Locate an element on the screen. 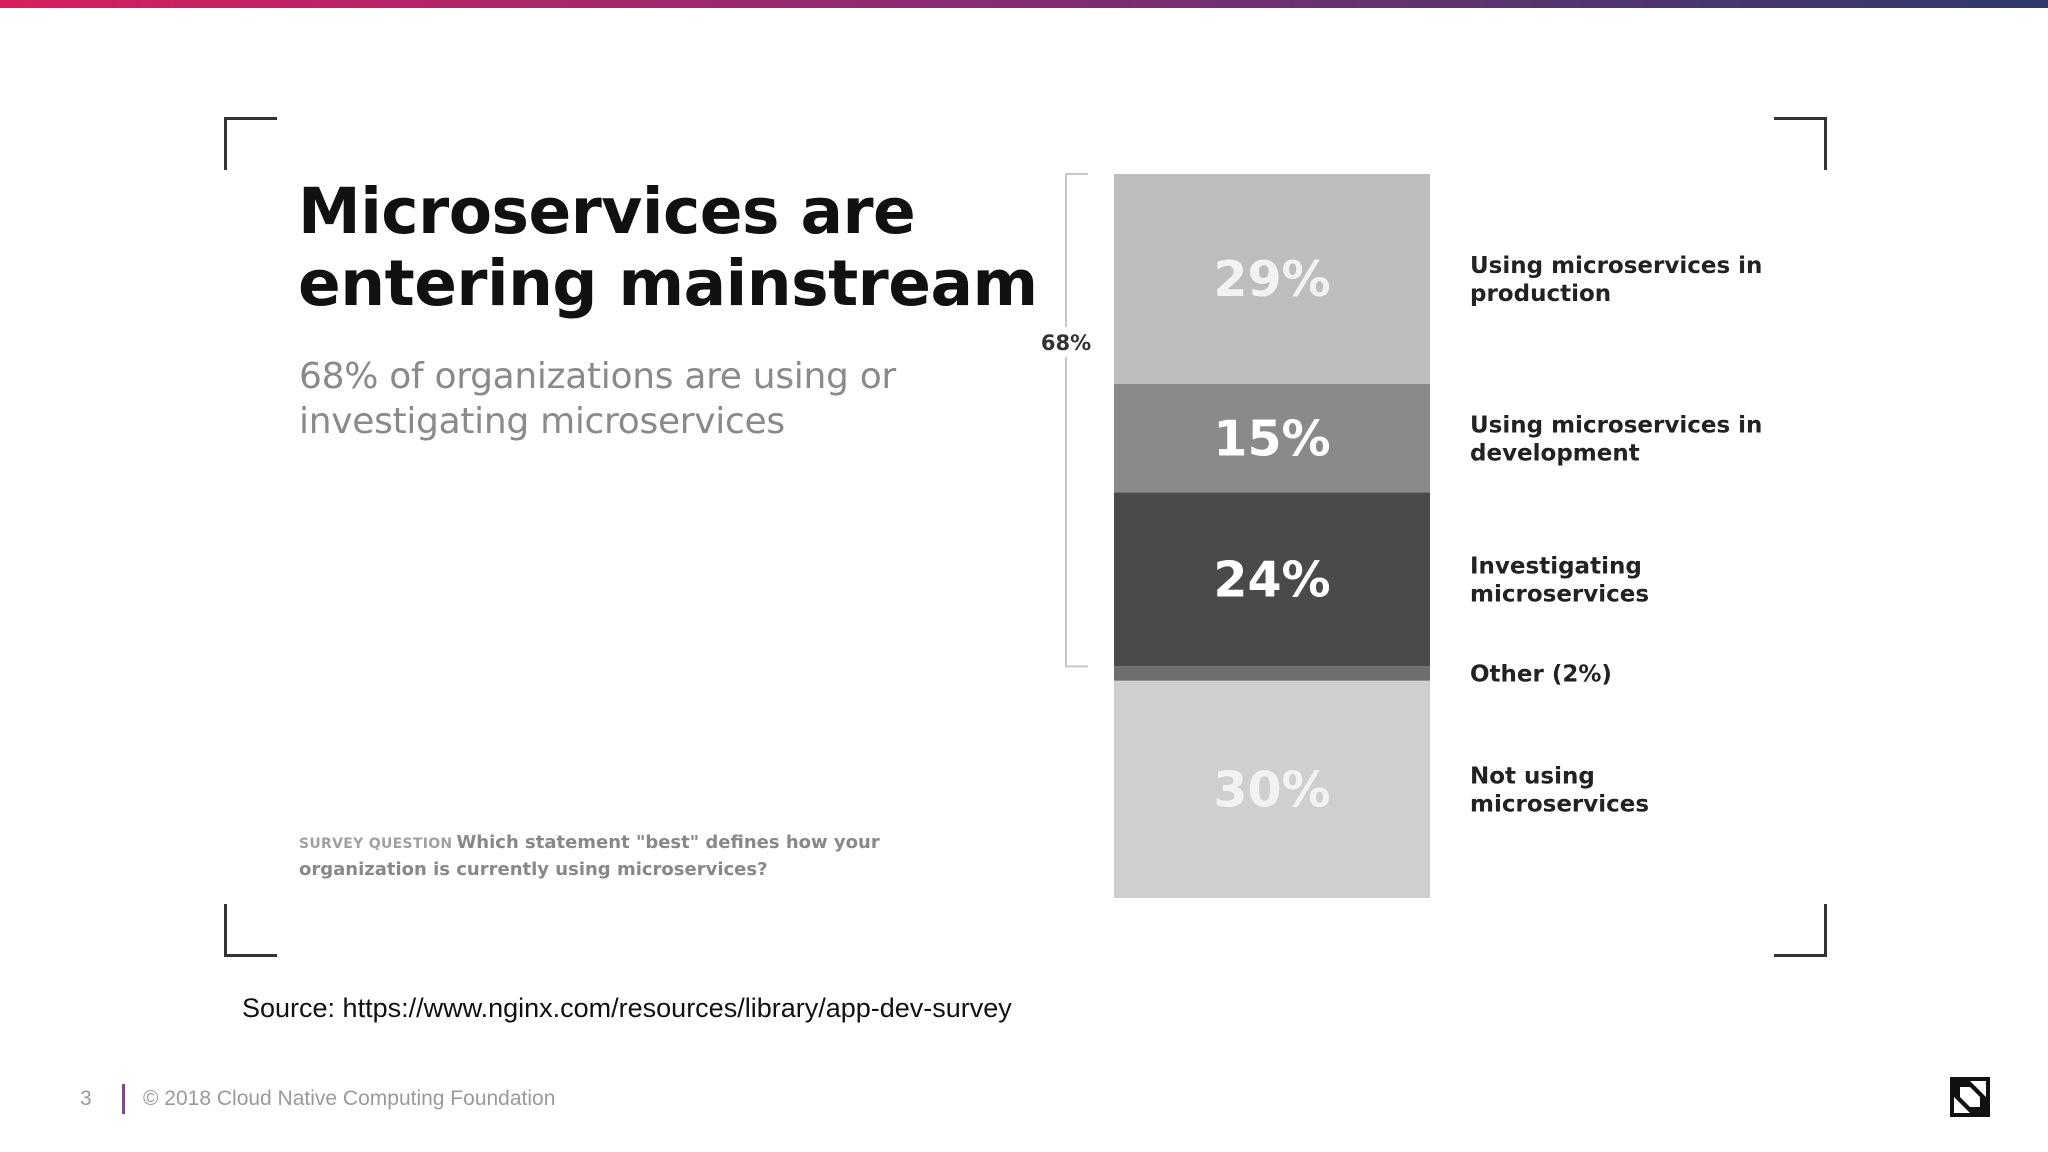 The image size is (2048, 1152). bracket-label-background is located at coordinates (1066, 342).